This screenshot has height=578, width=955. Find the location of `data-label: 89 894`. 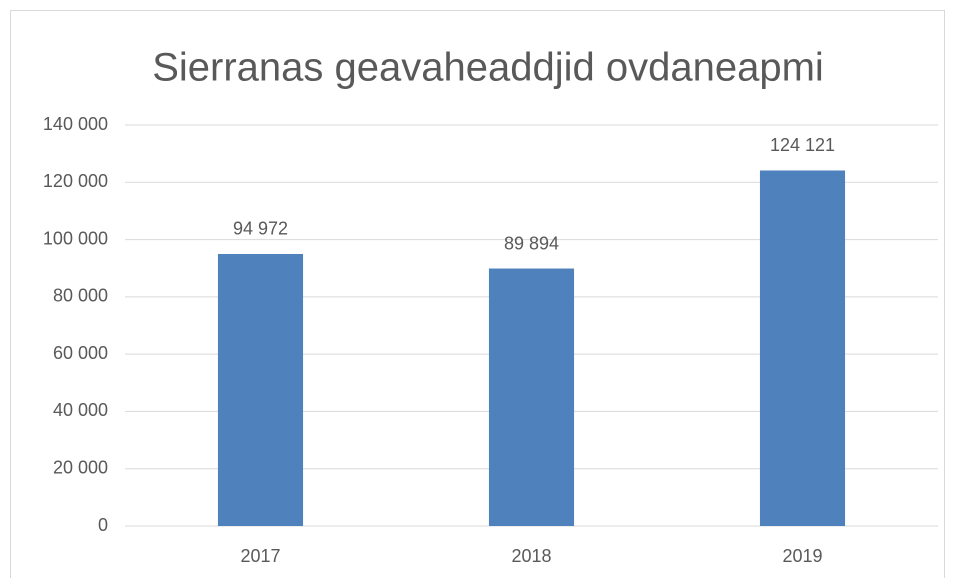

data-label: 89 894 is located at coordinates (531, 243).